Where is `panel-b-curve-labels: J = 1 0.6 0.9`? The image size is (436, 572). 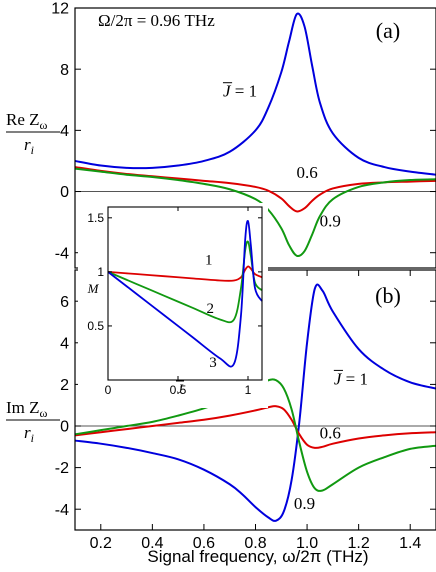 panel-b-curve-labels: J = 1 0.6 0.9 is located at coordinates (331, 441).